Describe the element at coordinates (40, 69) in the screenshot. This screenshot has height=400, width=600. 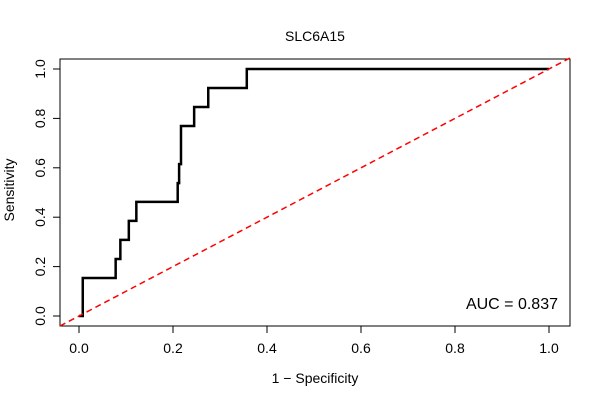
I see `y-tick-label: 1.0` at that location.